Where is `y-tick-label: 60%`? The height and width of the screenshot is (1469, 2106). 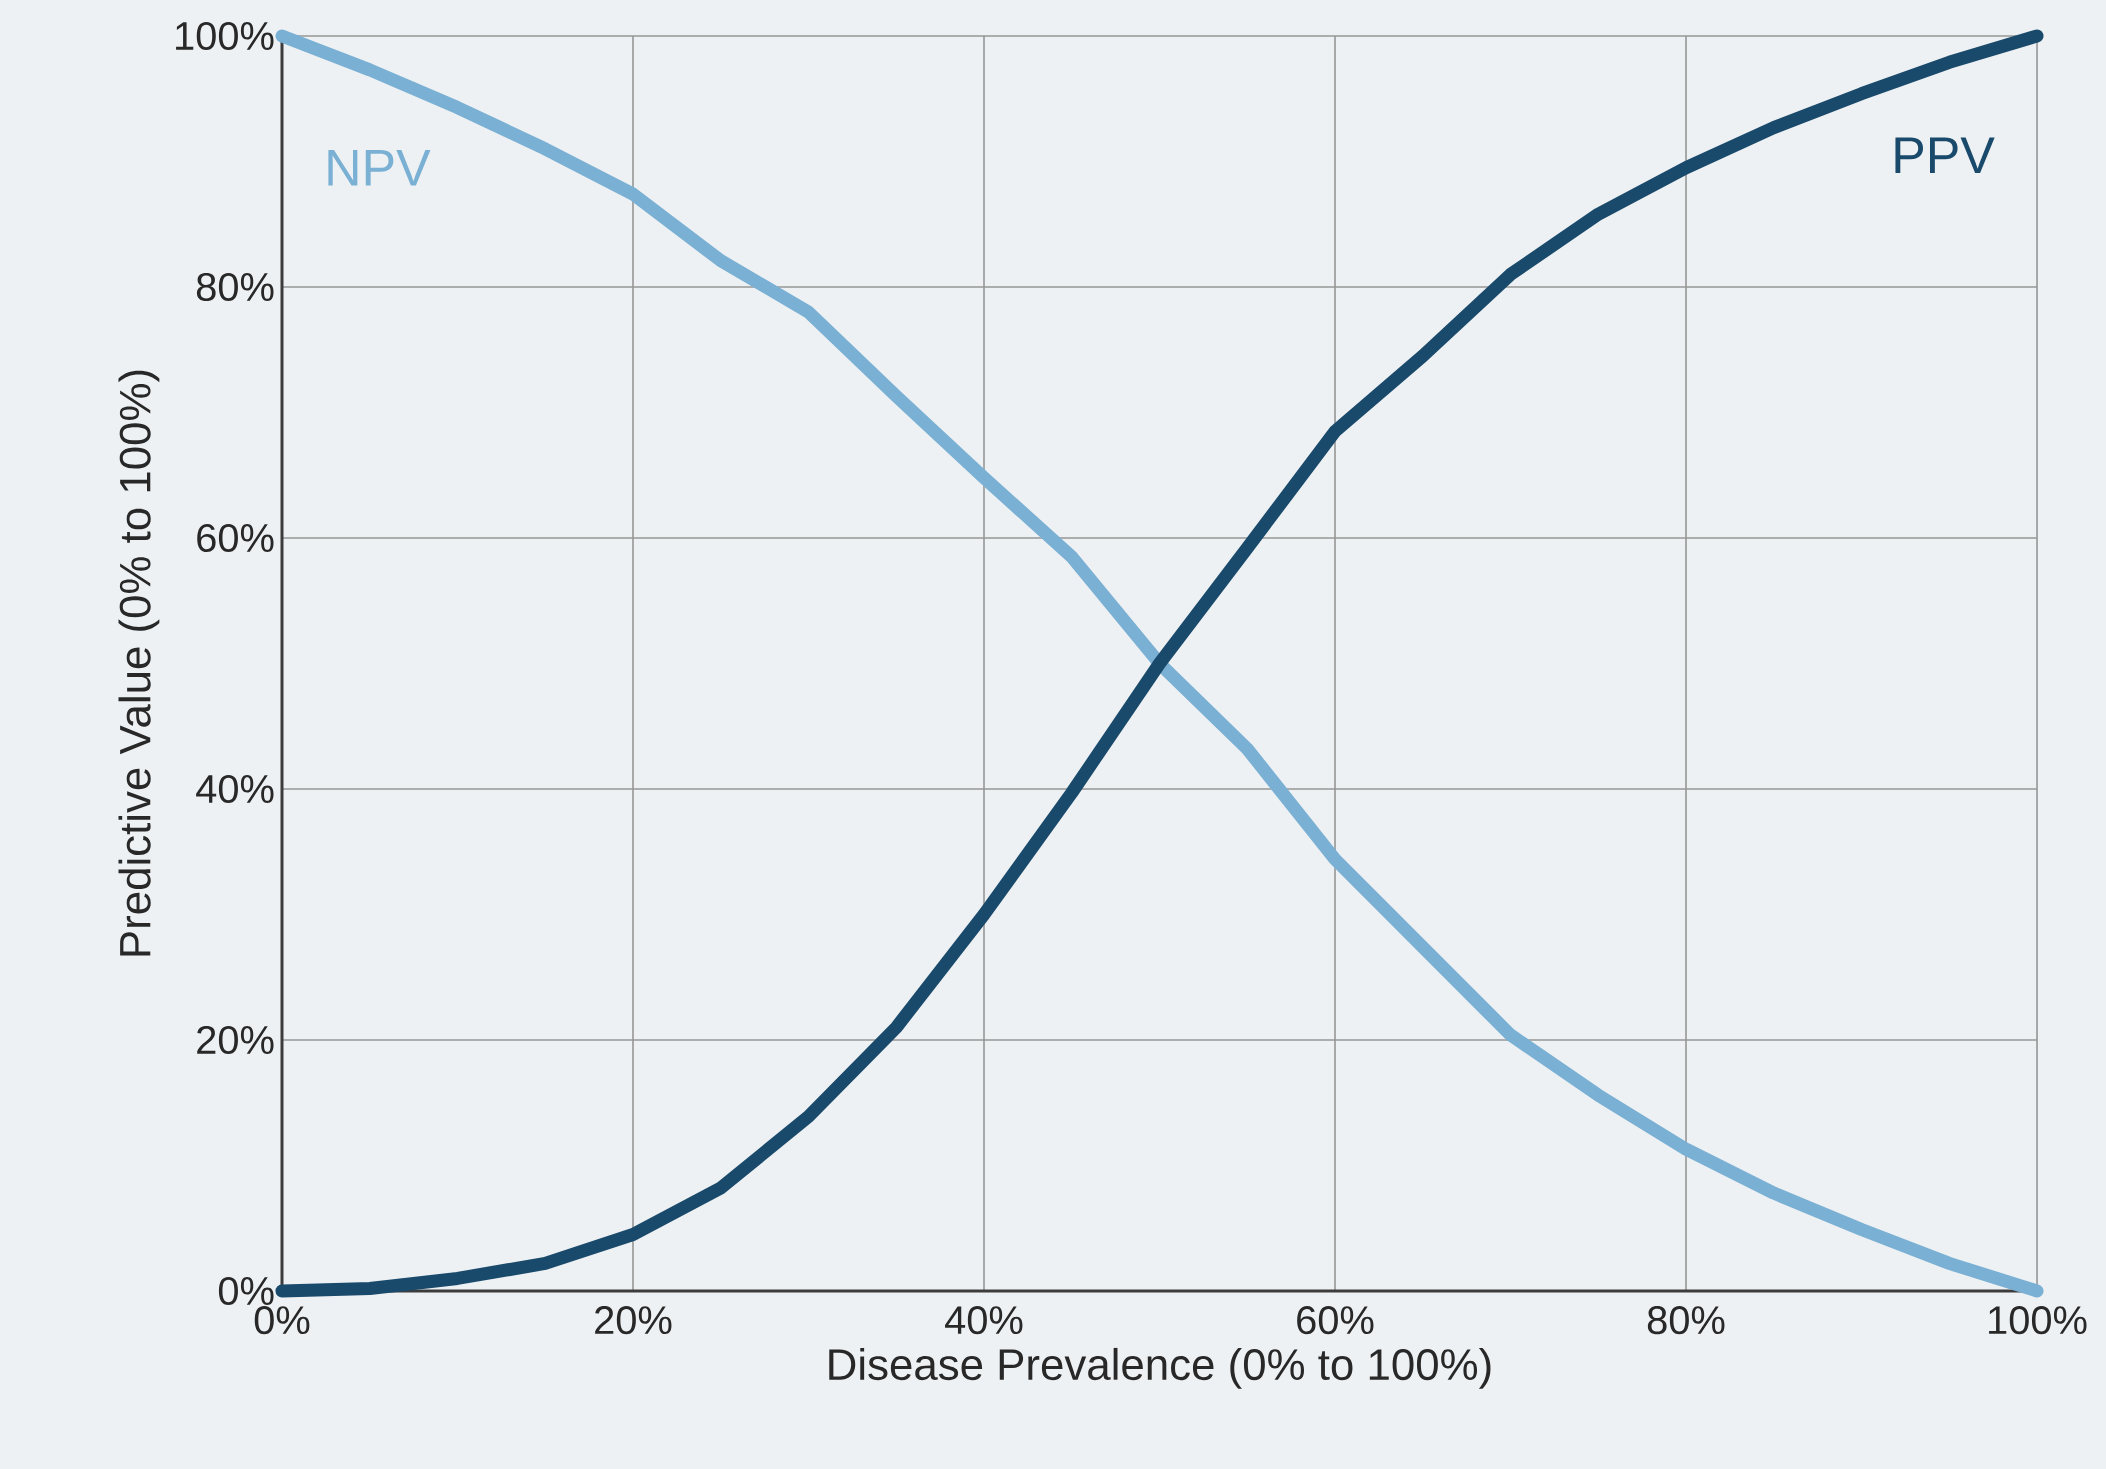
y-tick-label: 60% is located at coordinates (235, 538).